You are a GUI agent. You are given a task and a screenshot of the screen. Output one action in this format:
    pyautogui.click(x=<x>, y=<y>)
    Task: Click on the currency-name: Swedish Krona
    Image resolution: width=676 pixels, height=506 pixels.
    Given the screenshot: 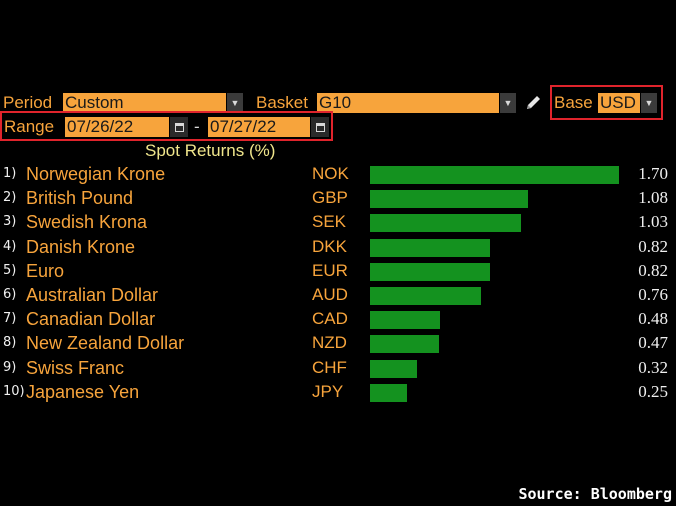 What is the action you would take?
    pyautogui.click(x=87, y=222)
    